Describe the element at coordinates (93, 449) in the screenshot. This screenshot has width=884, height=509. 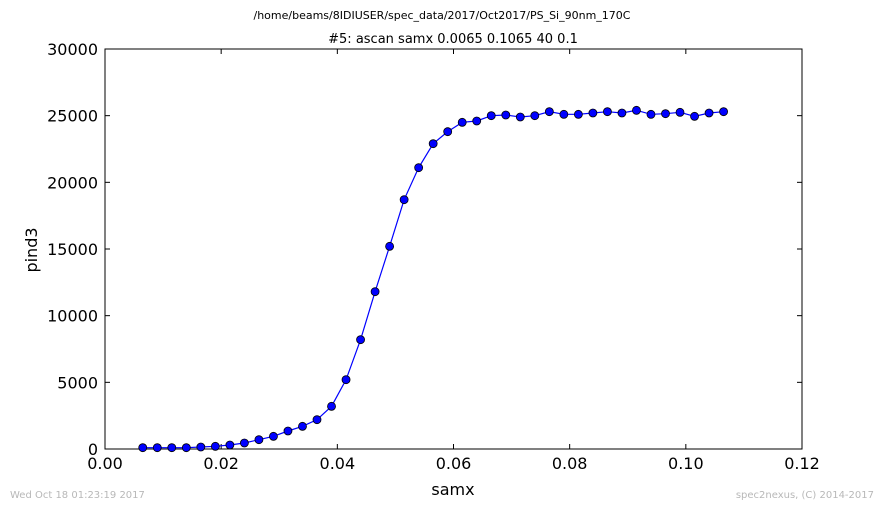
I see `y-tick-label: 0` at that location.